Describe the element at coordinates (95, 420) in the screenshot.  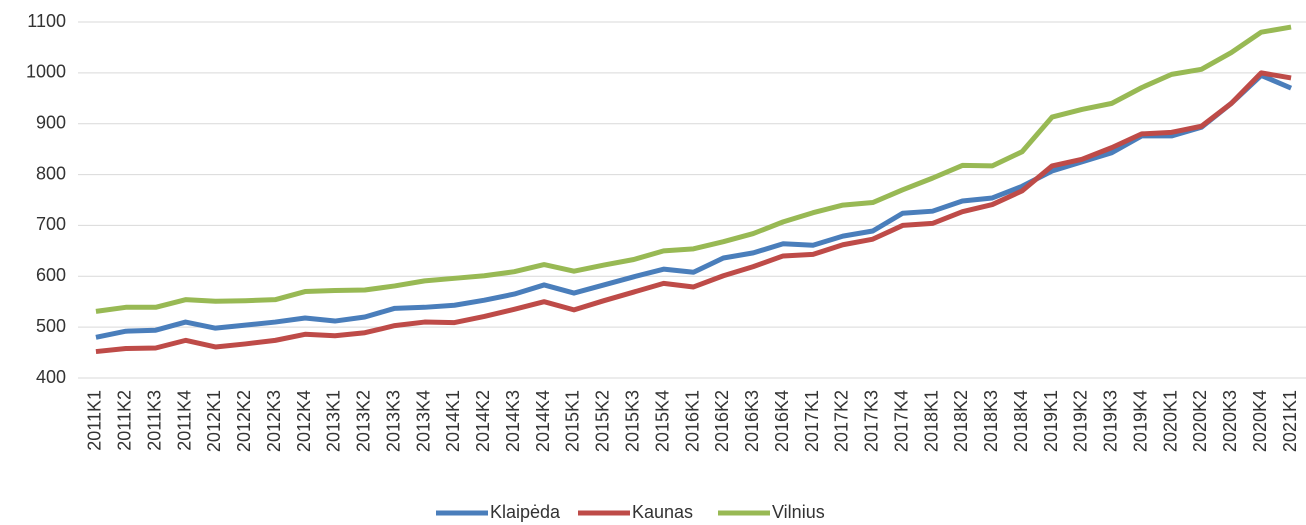
I see `x-tick-label: 2011K1` at that location.